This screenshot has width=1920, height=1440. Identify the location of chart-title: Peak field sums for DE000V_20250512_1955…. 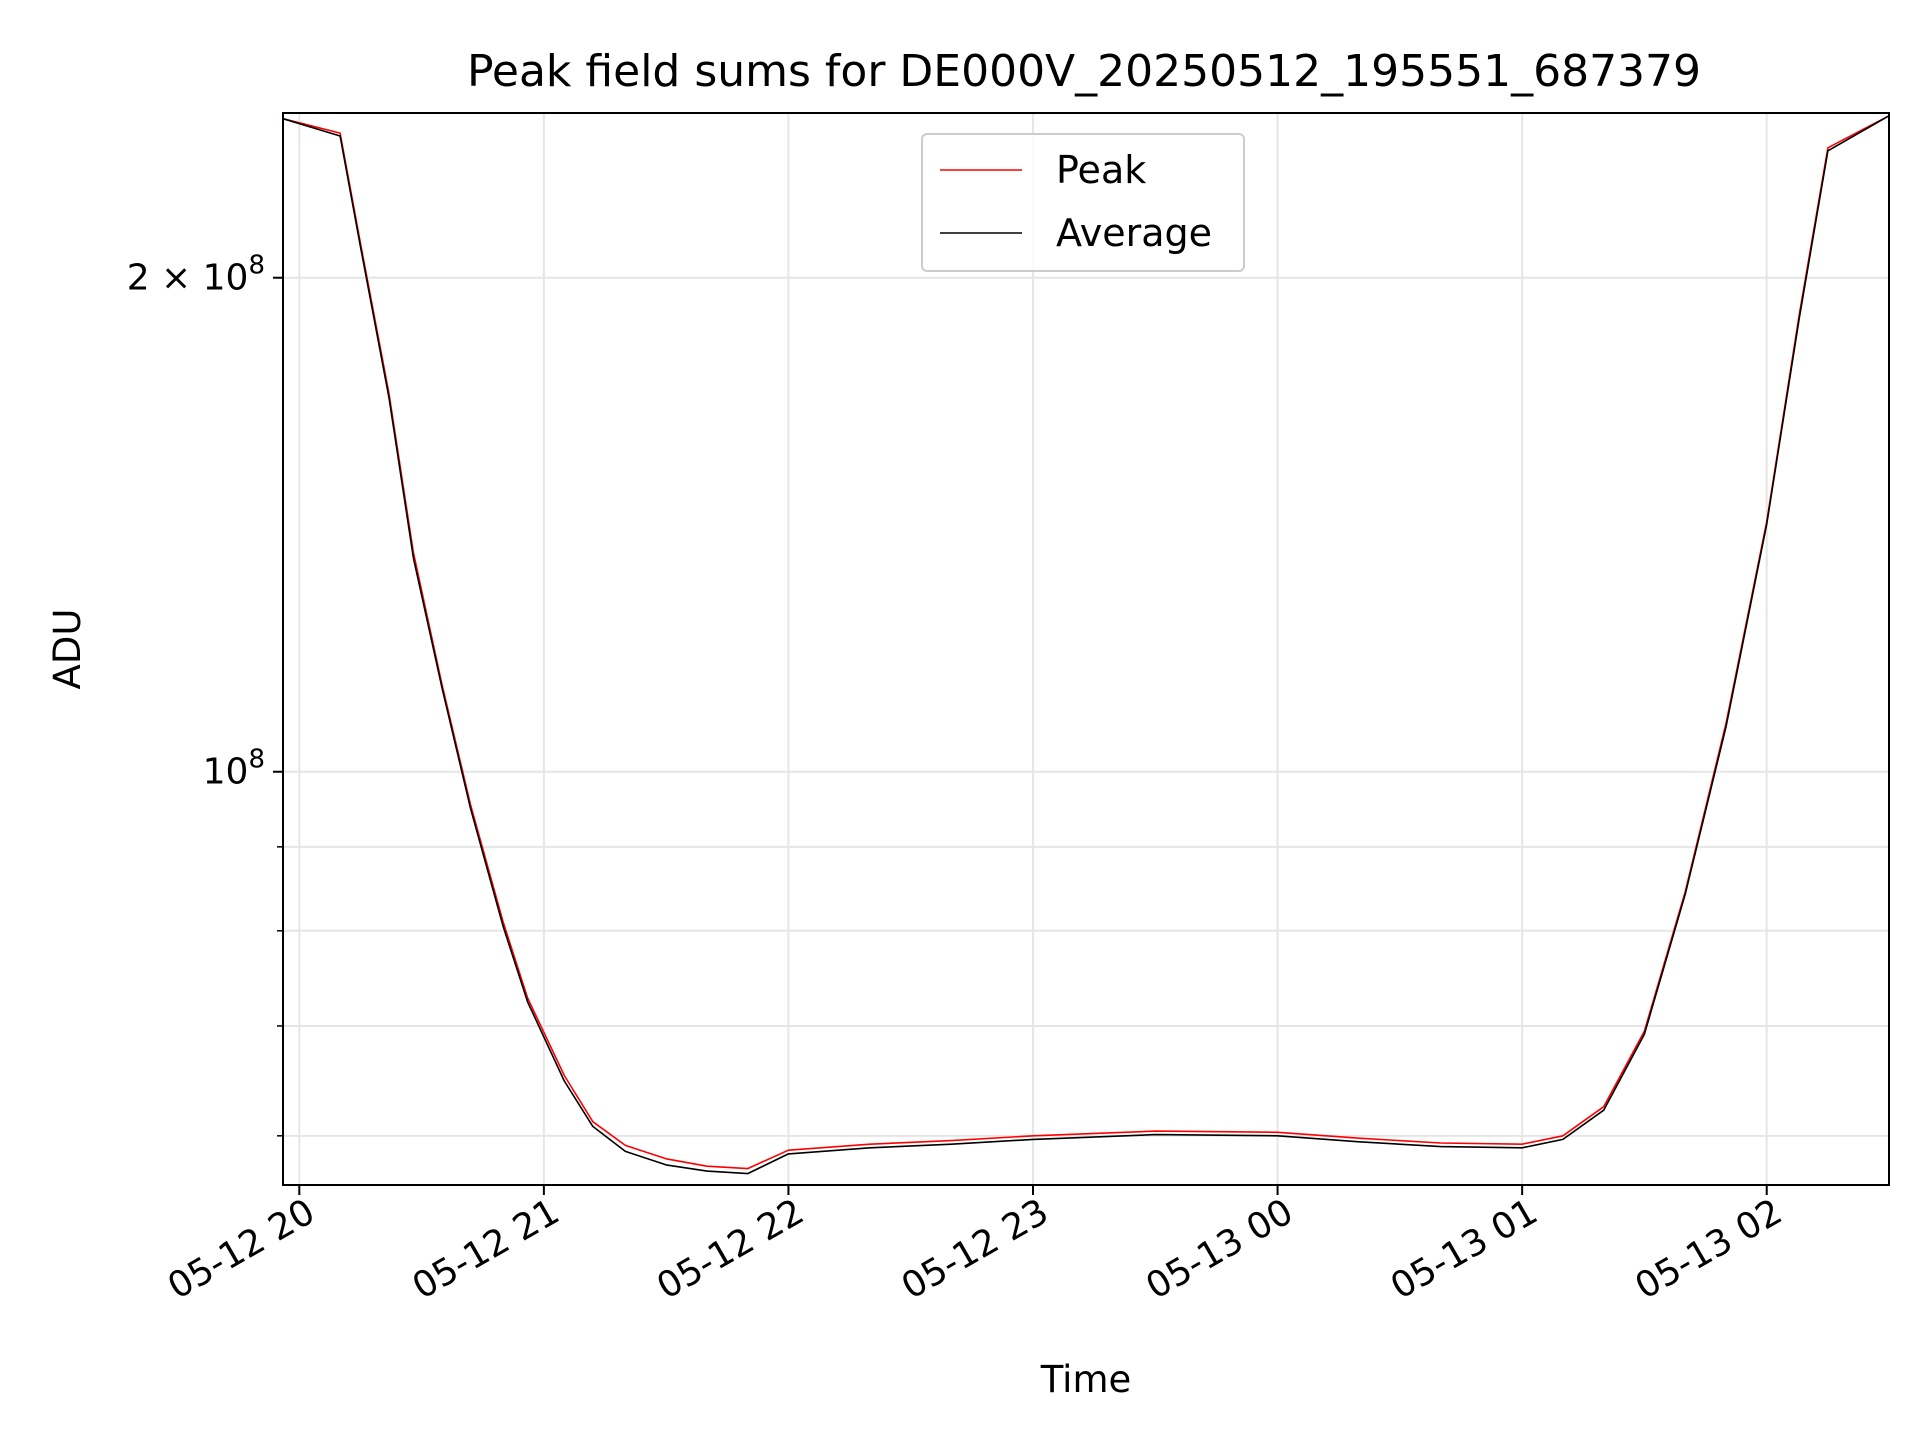
(1084, 71).